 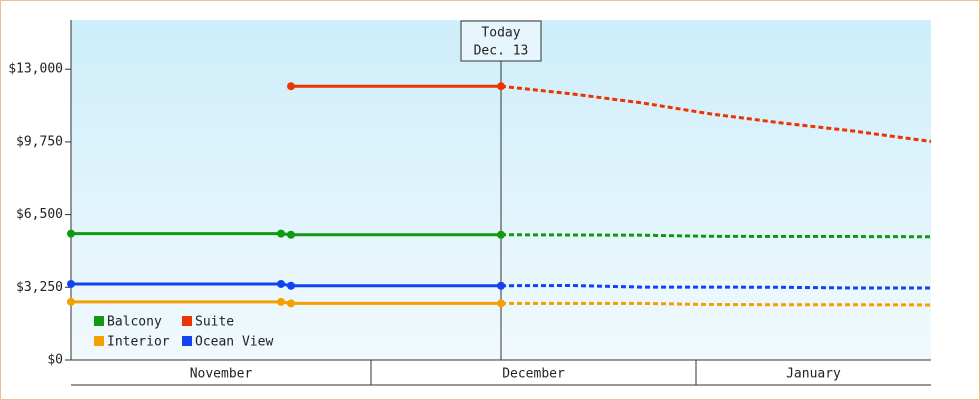 I want to click on x-tick-label: November, so click(x=221, y=374).